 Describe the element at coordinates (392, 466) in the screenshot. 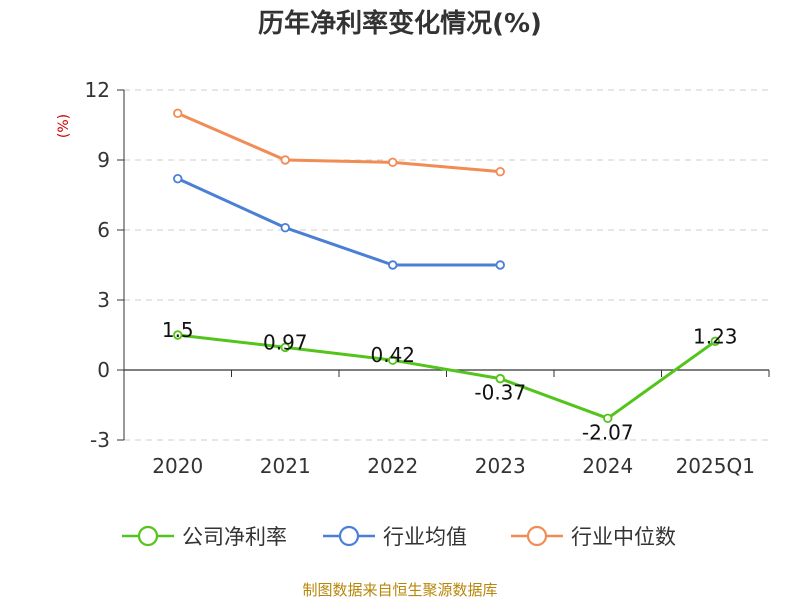

I see `x-tick-label: 2022` at that location.